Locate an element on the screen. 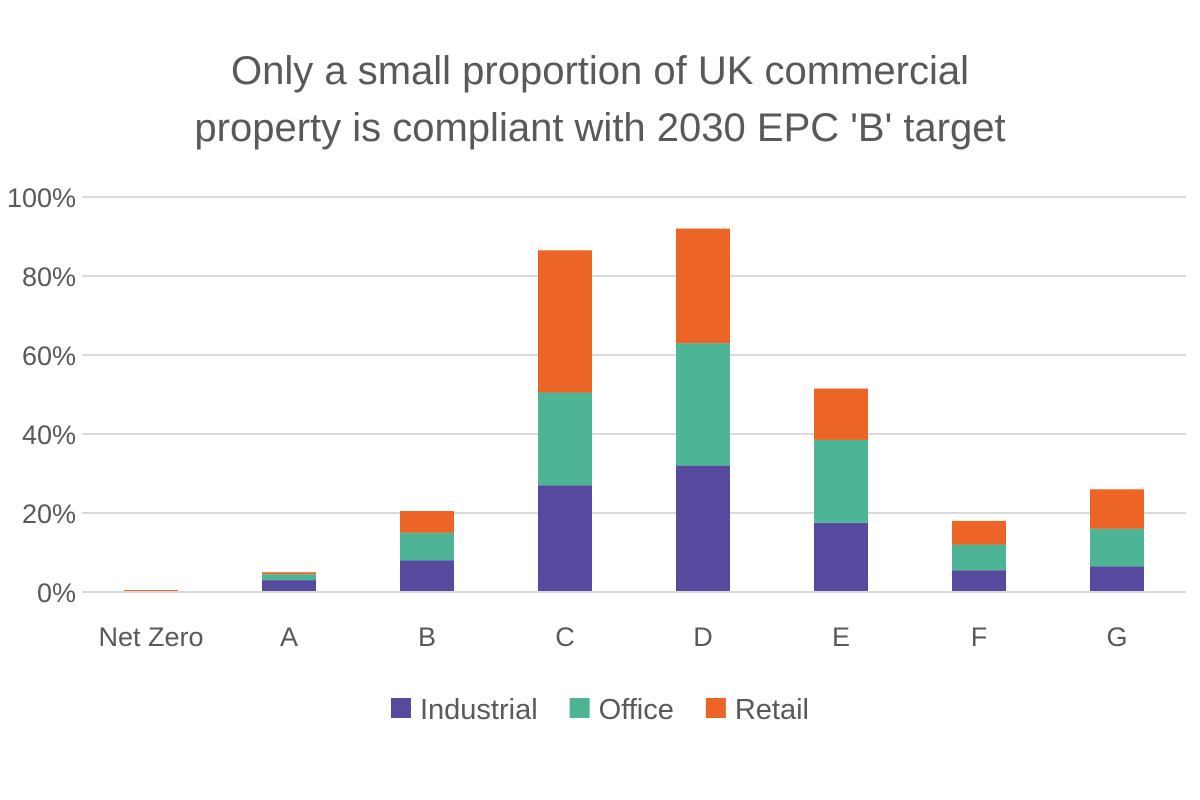  bar-retail-b is located at coordinates (427, 522).